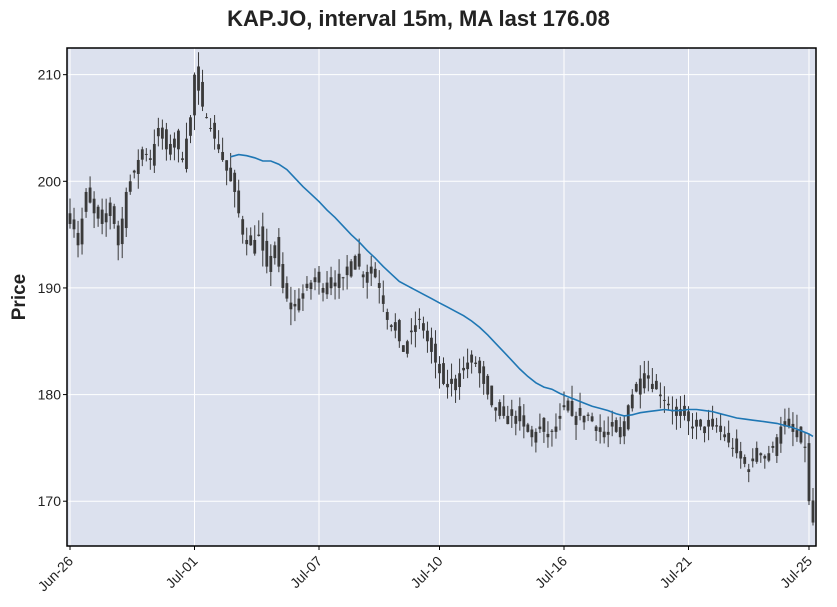 This screenshot has width=837, height=607. What do you see at coordinates (426, 572) in the screenshot?
I see `x-tick-label: Jul-10` at bounding box center [426, 572].